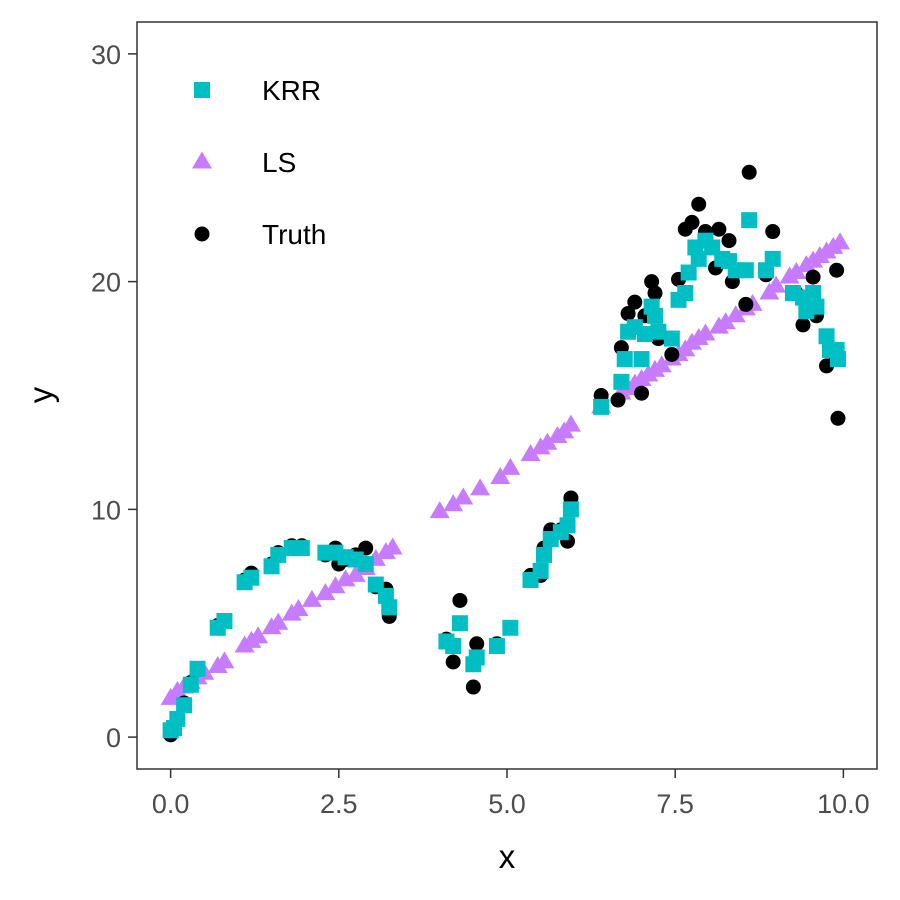 This screenshot has width=900, height=900. What do you see at coordinates (202, 160) in the screenshot?
I see `legend-key-ls` at bounding box center [202, 160].